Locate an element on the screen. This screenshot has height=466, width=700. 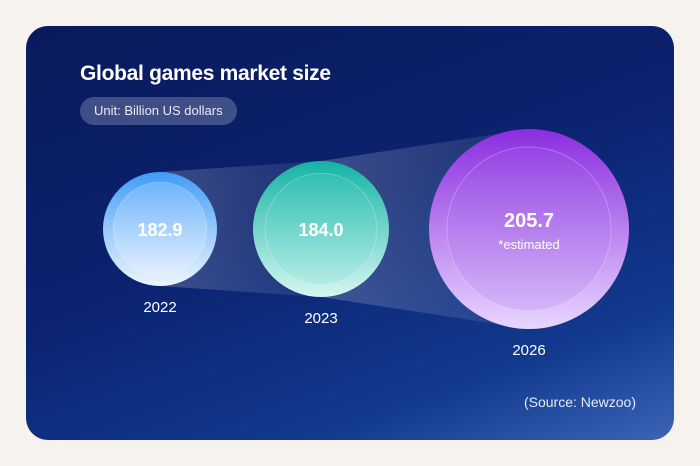
estimate-note-2026: *estimated is located at coordinates (528, 244).